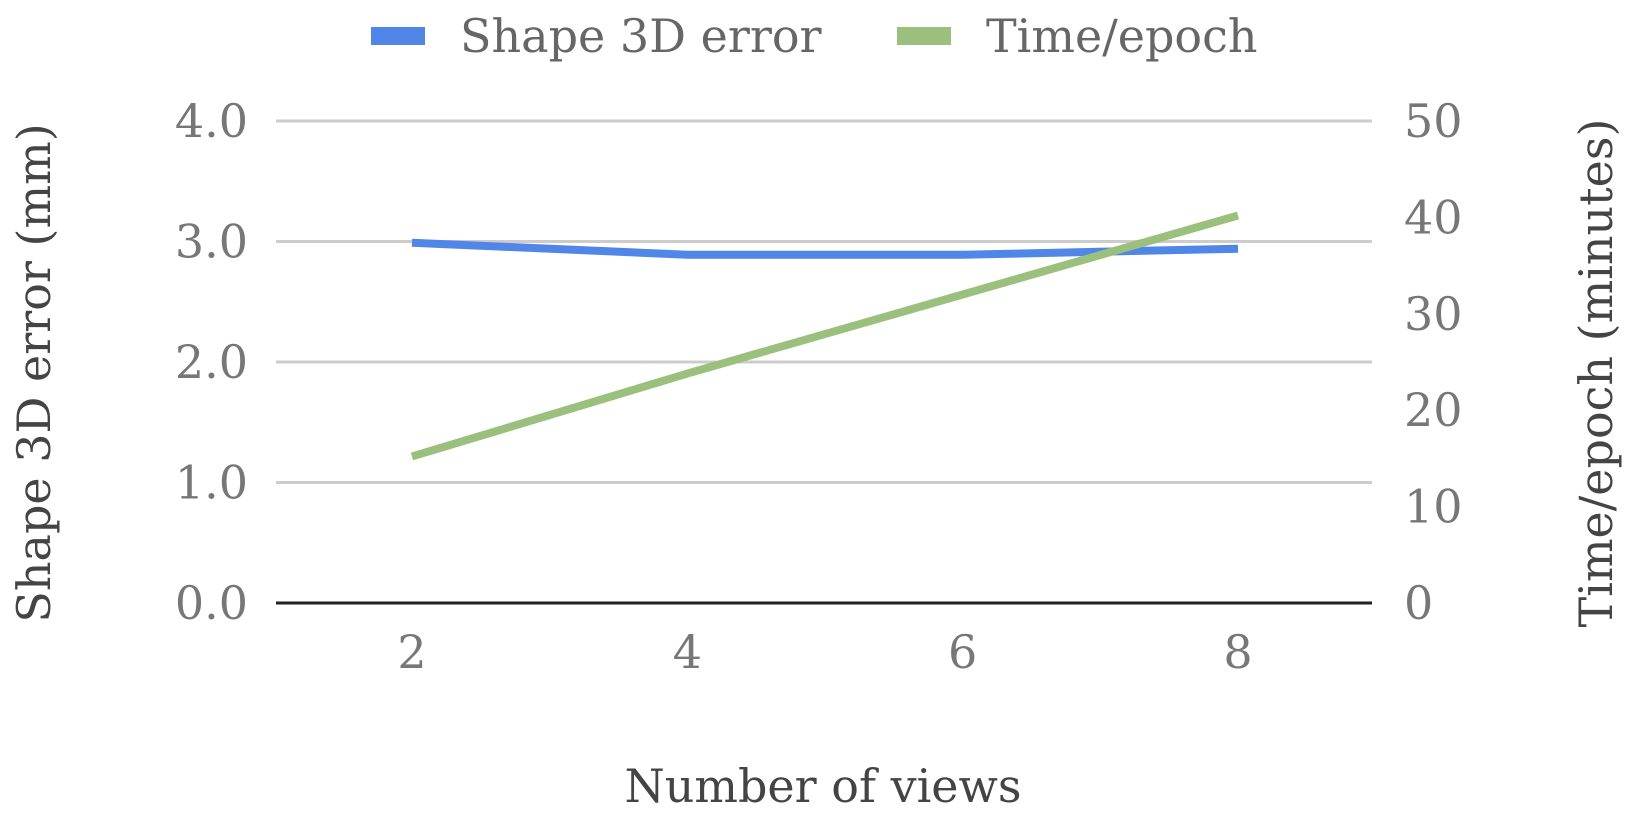  What do you see at coordinates (687, 652) in the screenshot?
I see `x-tick-label: 4` at bounding box center [687, 652].